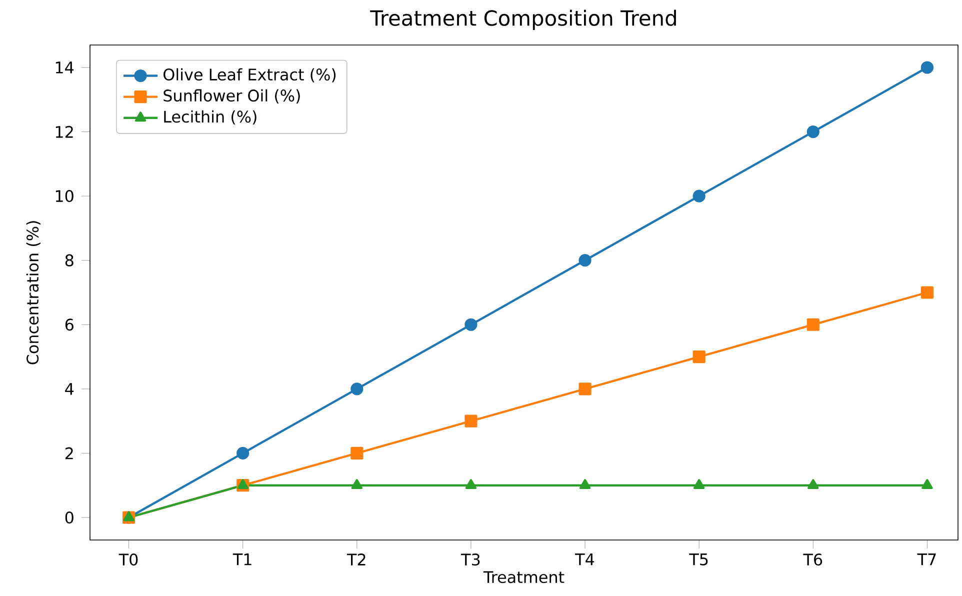 This screenshot has height=596, width=962. Describe the element at coordinates (69, 389) in the screenshot. I see `y-tick-label: 4` at that location.